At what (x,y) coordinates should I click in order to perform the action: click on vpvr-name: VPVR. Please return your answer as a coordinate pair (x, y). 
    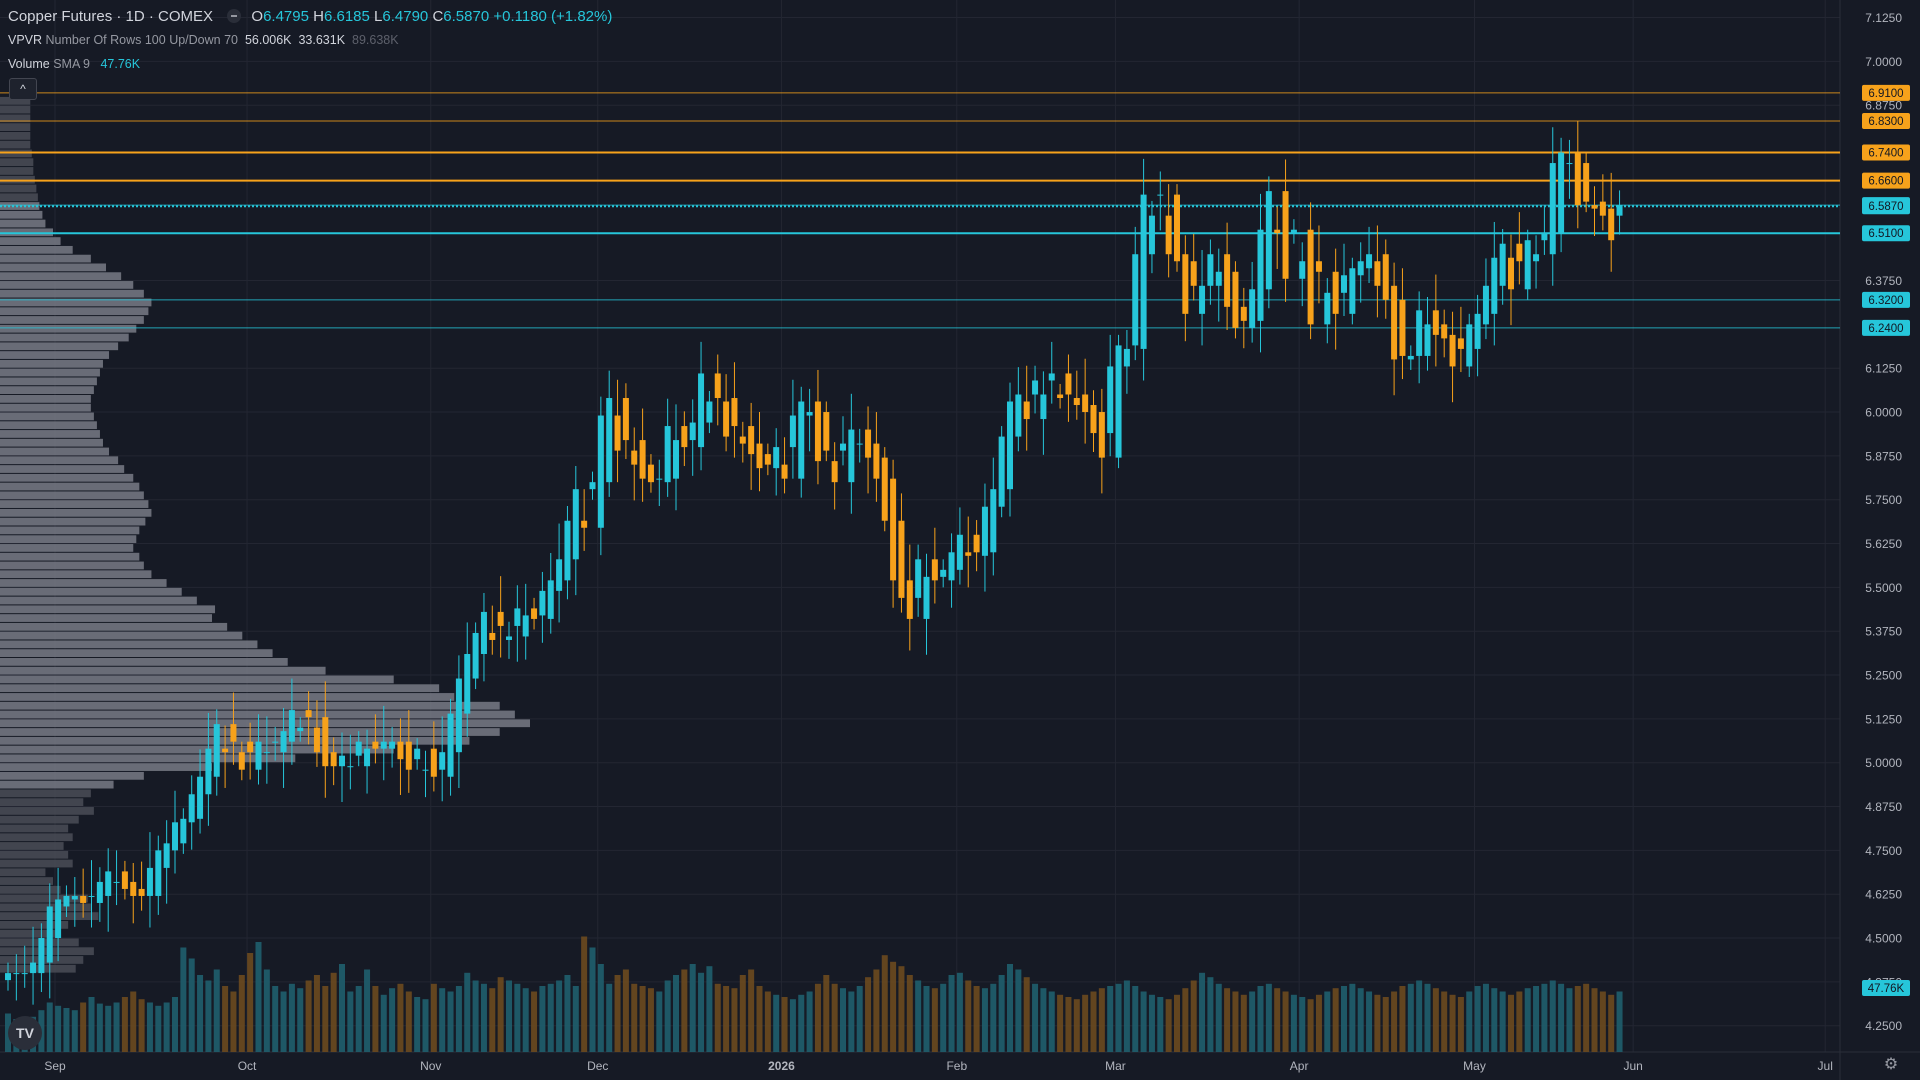
    Looking at the image, I should click on (25, 40).